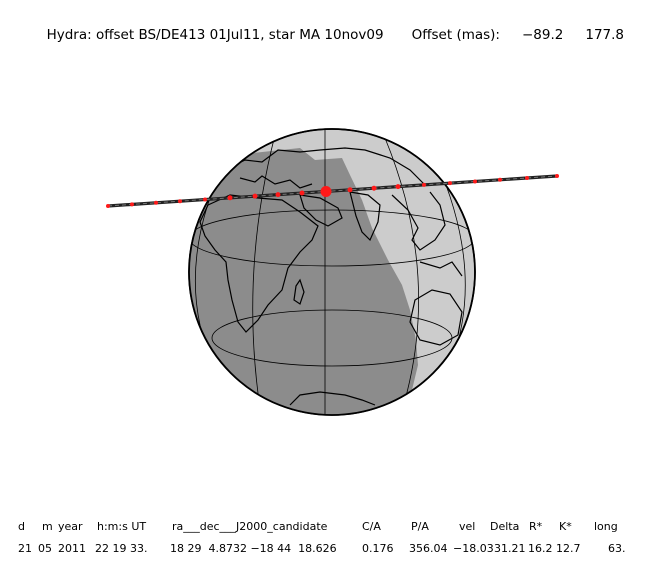  What do you see at coordinates (605, 35) in the screenshot?
I see `offset-dec-value: 177.8` at bounding box center [605, 35].